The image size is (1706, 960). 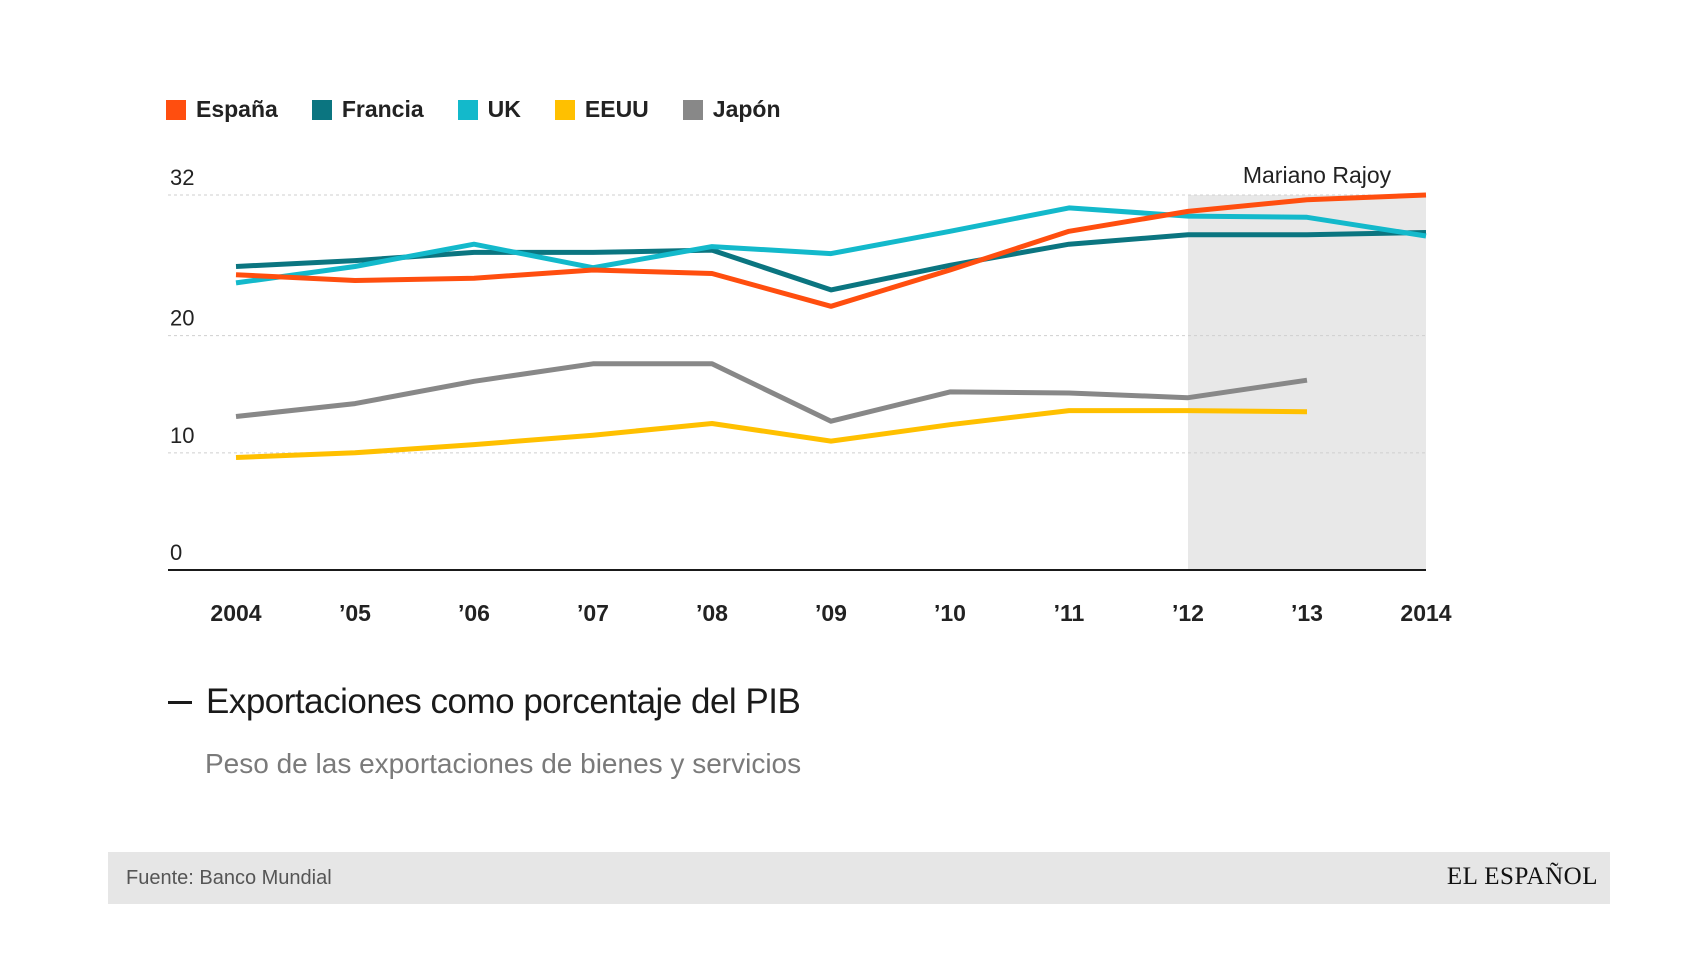 What do you see at coordinates (1188, 613) in the screenshot?
I see `x-tick-label: ’12` at bounding box center [1188, 613].